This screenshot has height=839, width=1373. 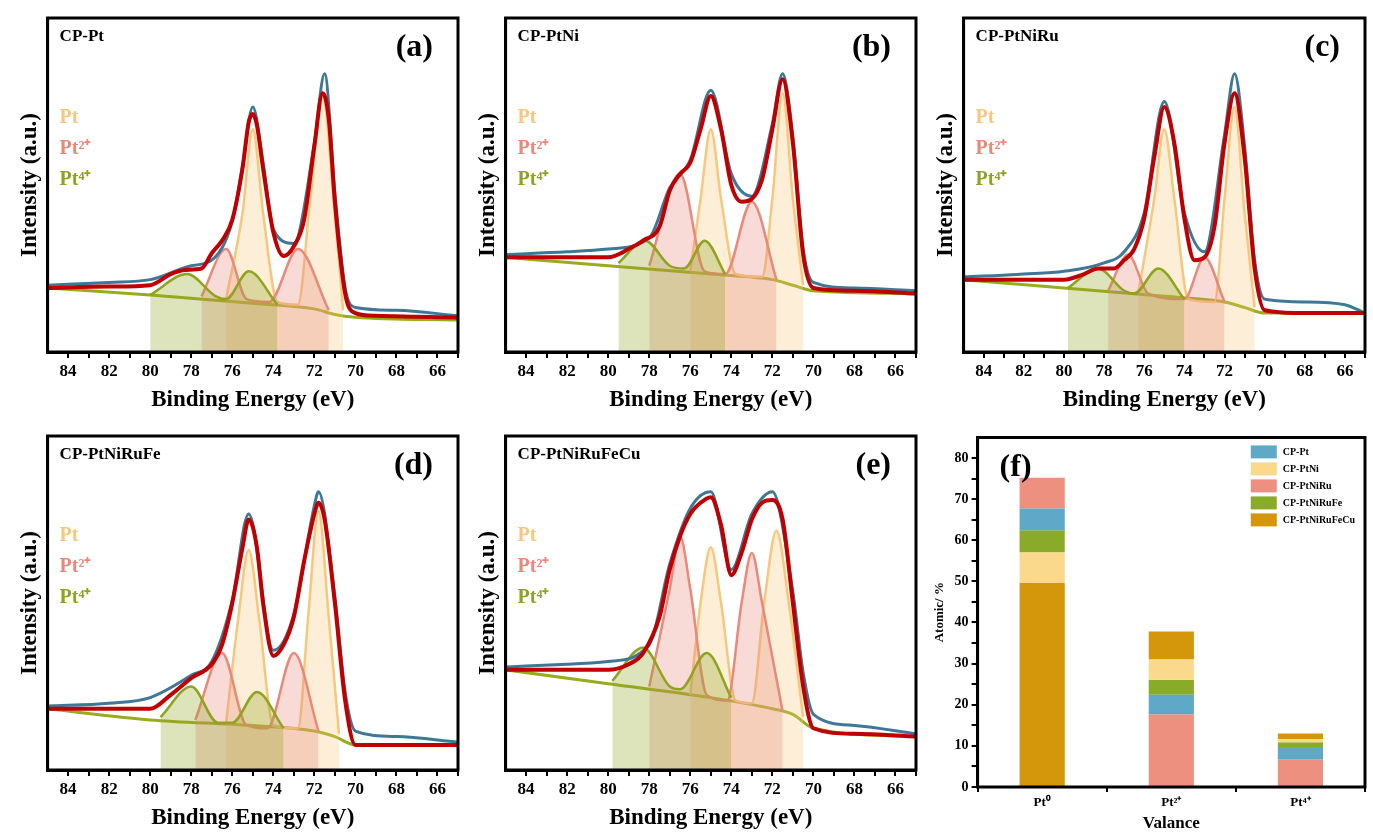 I want to click on y-tick-label: 70, so click(x=961, y=498).